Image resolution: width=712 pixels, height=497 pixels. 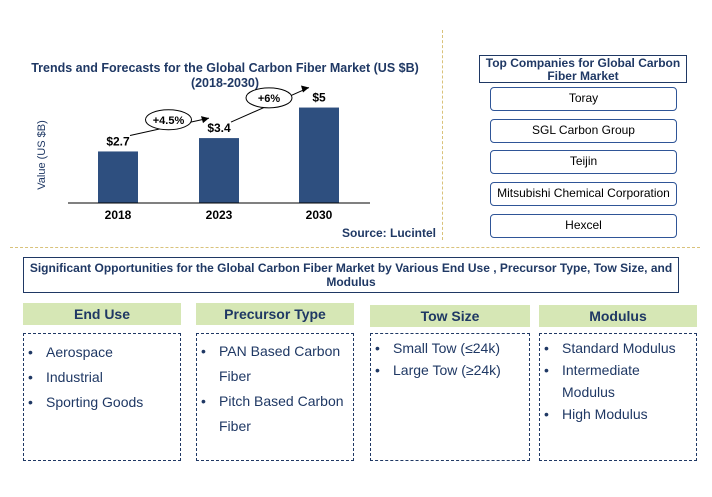 I want to click on company-item: Hexcel, so click(x=583, y=226).